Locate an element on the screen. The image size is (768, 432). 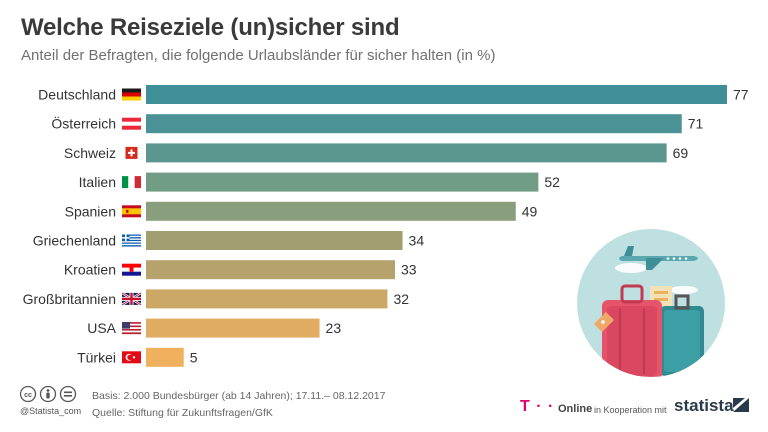
flag-switzerland-icon is located at coordinates (131, 152).